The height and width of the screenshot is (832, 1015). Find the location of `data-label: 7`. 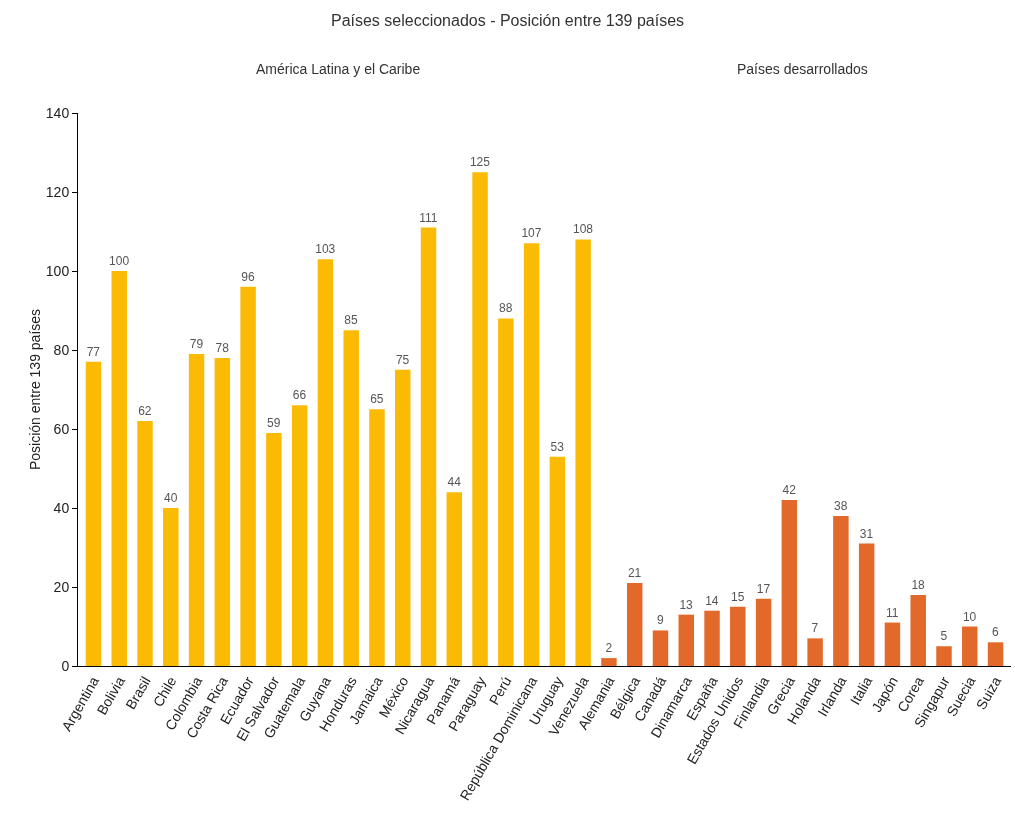

data-label: 7 is located at coordinates (815, 628).